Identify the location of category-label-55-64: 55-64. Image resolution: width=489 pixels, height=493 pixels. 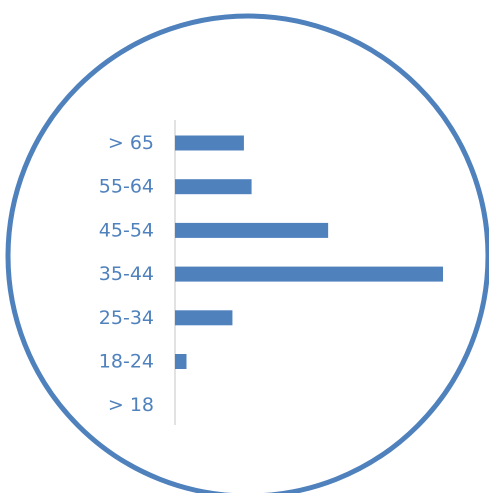
(126, 187).